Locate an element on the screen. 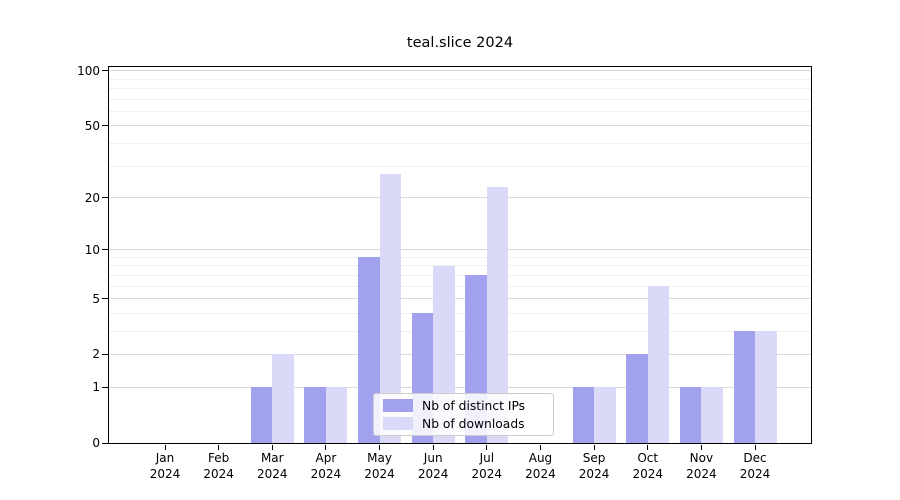  x-tick-label-line: Sep is located at coordinates (594, 458).